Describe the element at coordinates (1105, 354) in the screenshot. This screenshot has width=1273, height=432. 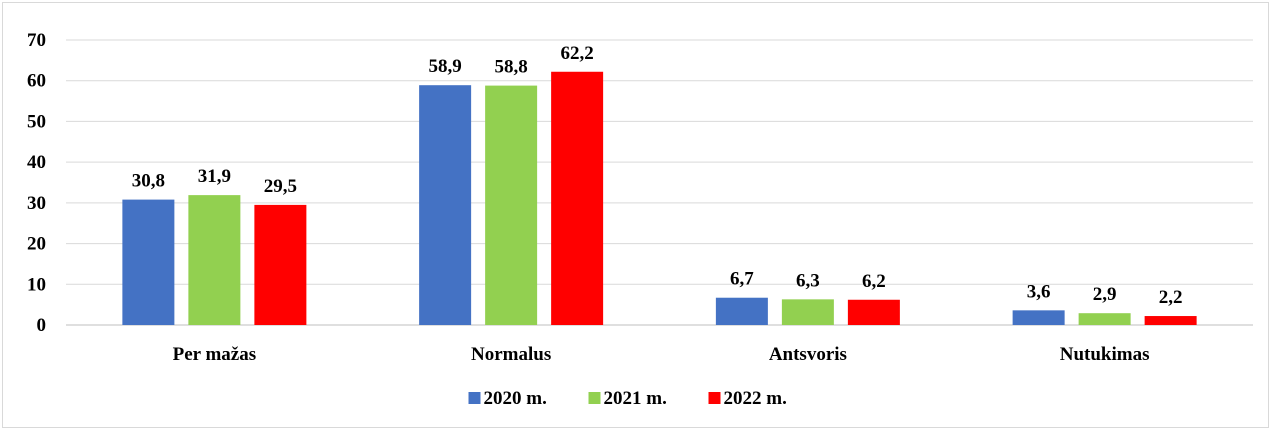
I see `category-label: Nutukimas` at that location.